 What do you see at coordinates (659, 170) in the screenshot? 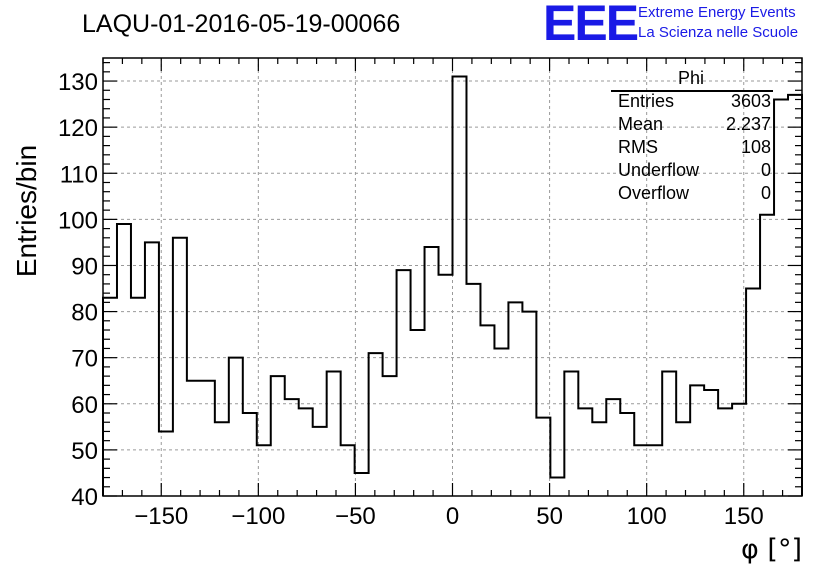
I see `stats-label: Underflow` at bounding box center [659, 170].